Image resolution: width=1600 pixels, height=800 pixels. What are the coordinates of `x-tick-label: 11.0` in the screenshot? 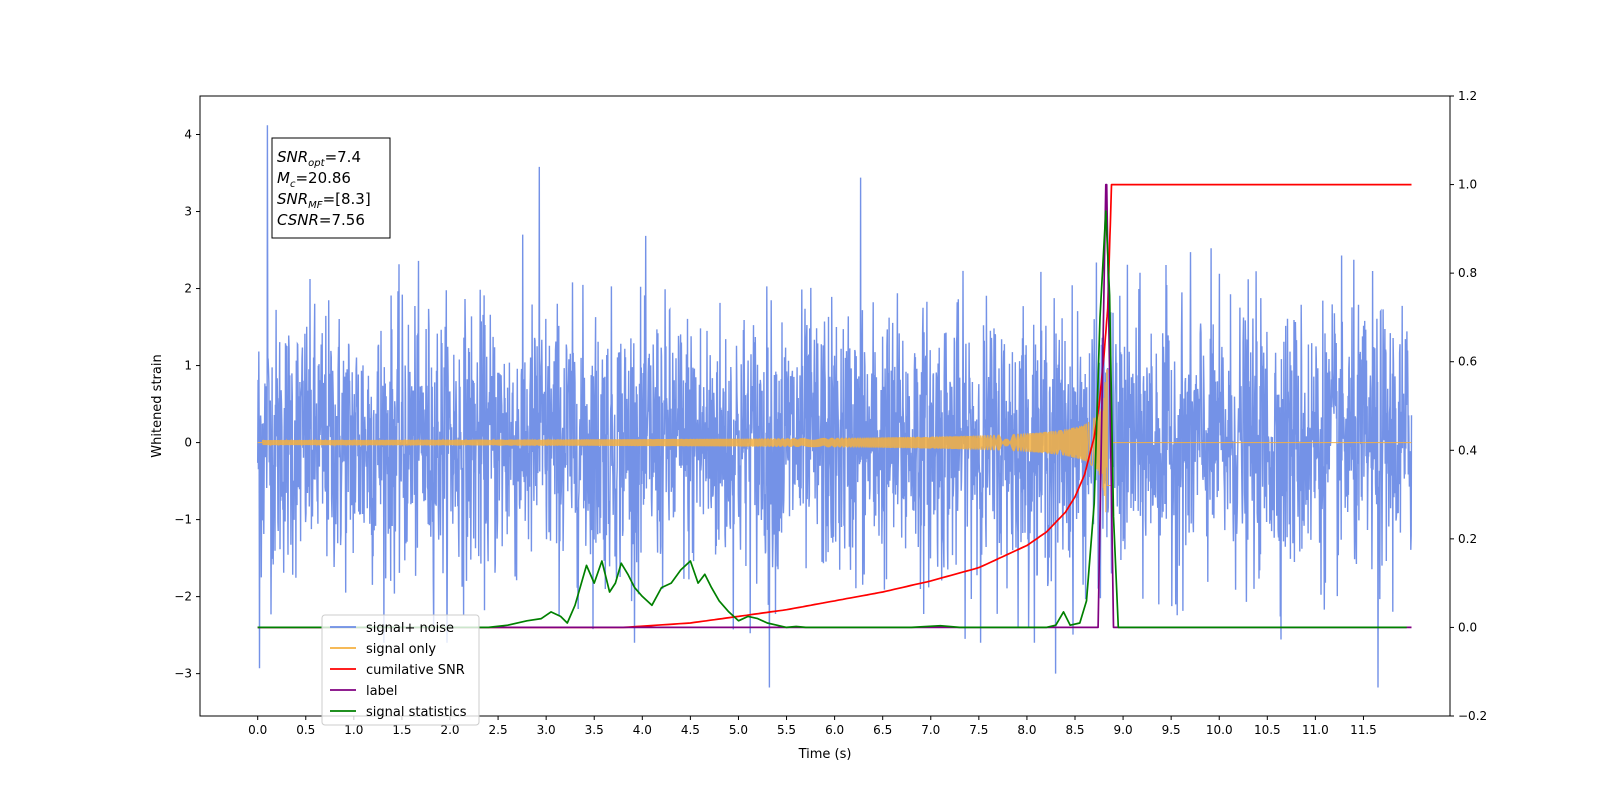 It's located at (1315, 730).